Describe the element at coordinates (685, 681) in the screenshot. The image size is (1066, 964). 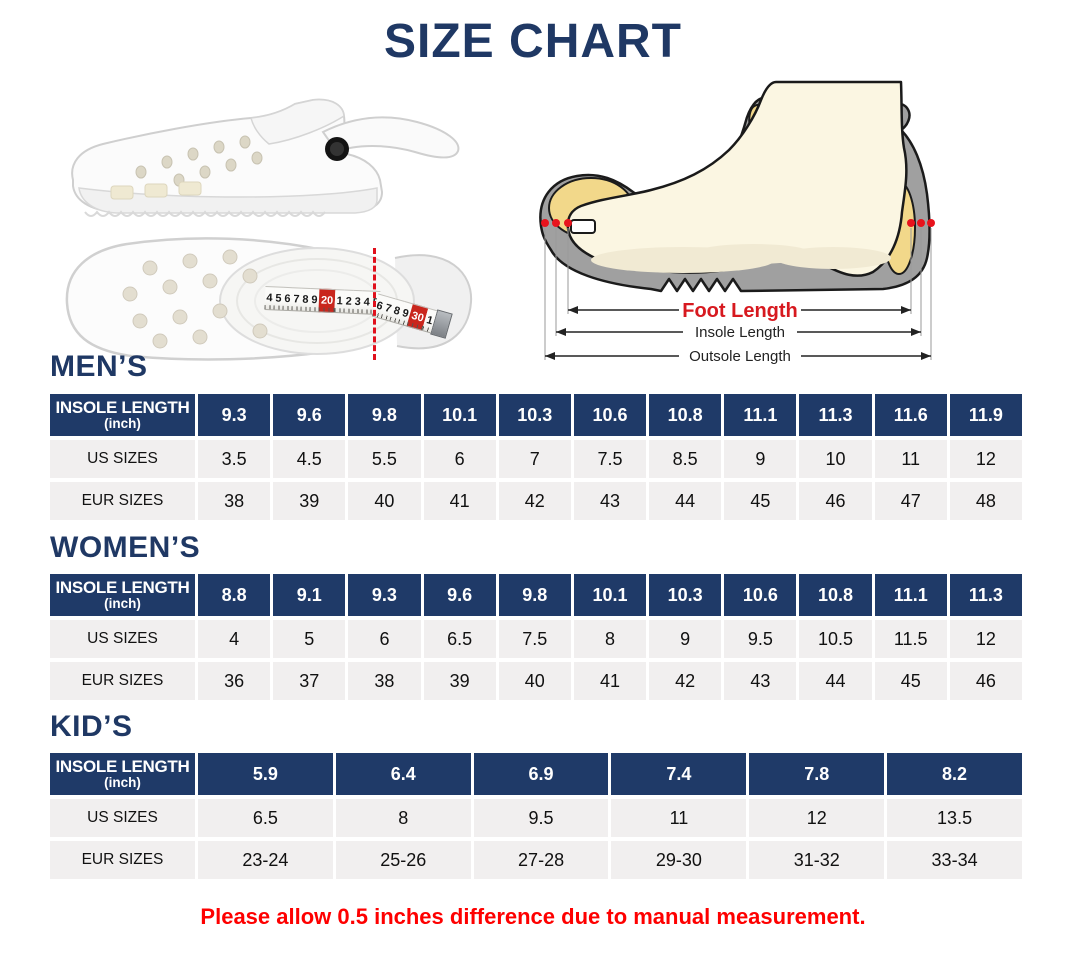
I see `size-value-cell: 42` at that location.